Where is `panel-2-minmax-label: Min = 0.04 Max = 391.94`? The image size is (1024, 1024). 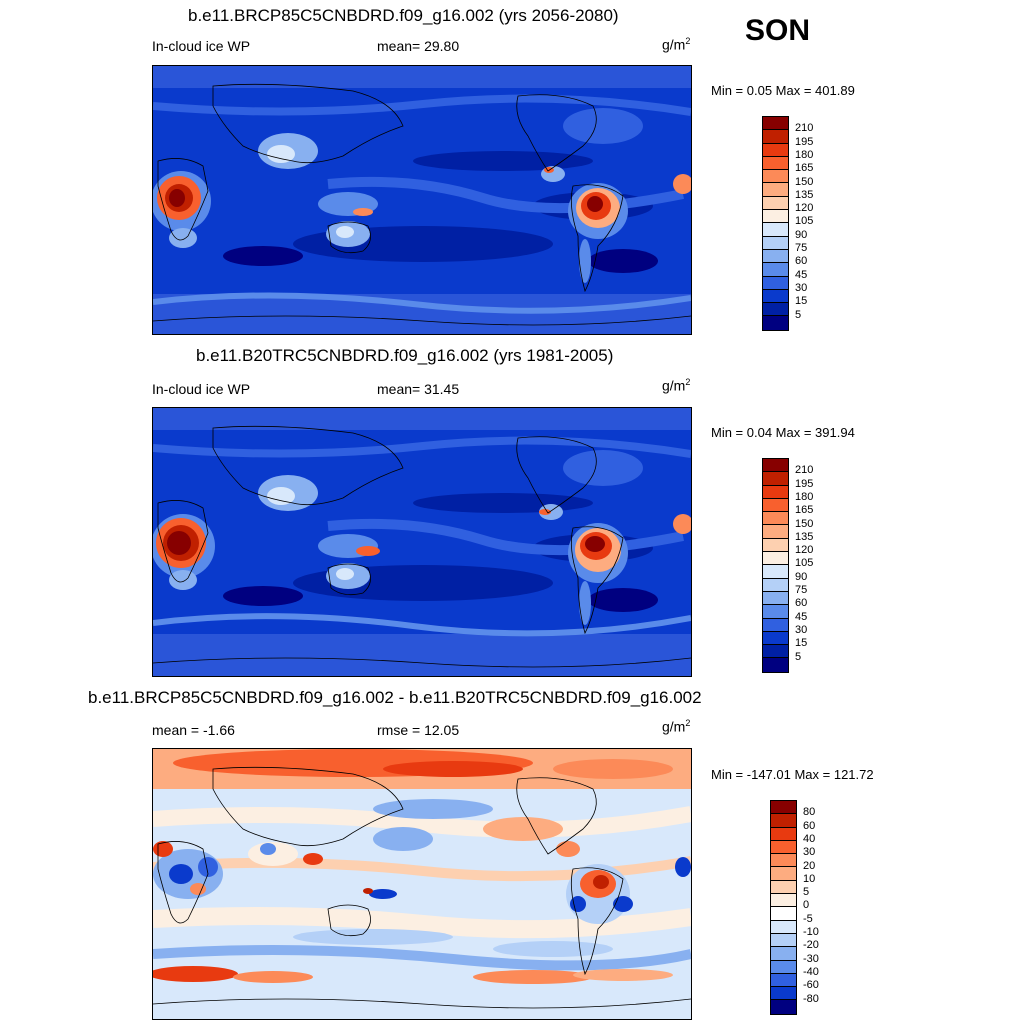 panel-2-minmax-label: Min = 0.04 Max = 391.94 is located at coordinates (783, 432).